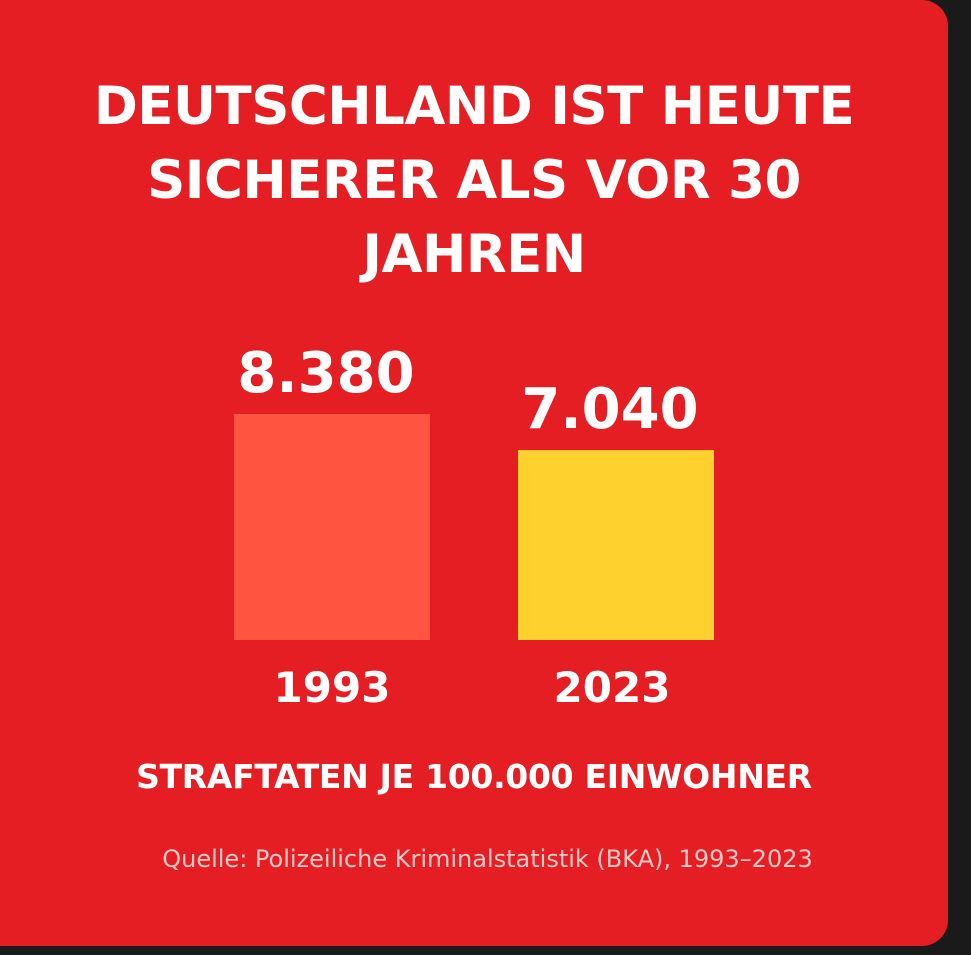 This screenshot has width=971, height=955. What do you see at coordinates (332, 526) in the screenshot?
I see `bar-1993` at bounding box center [332, 526].